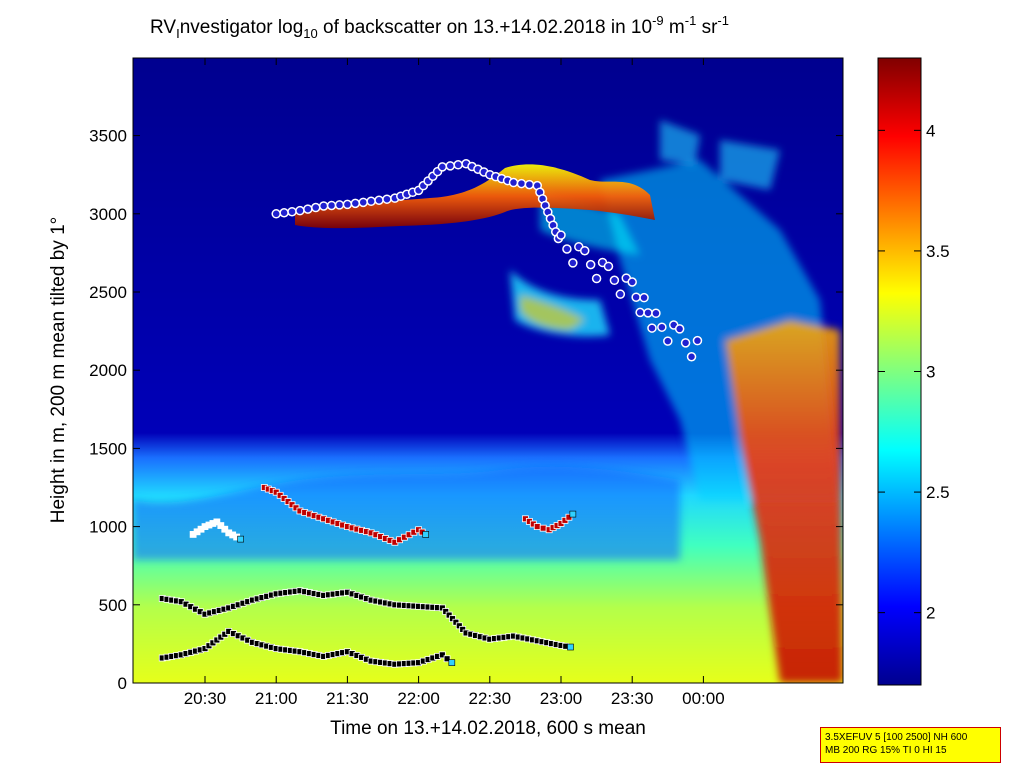  Describe the element at coordinates (108, 527) in the screenshot. I see `y-tick-label: 1000` at that location.